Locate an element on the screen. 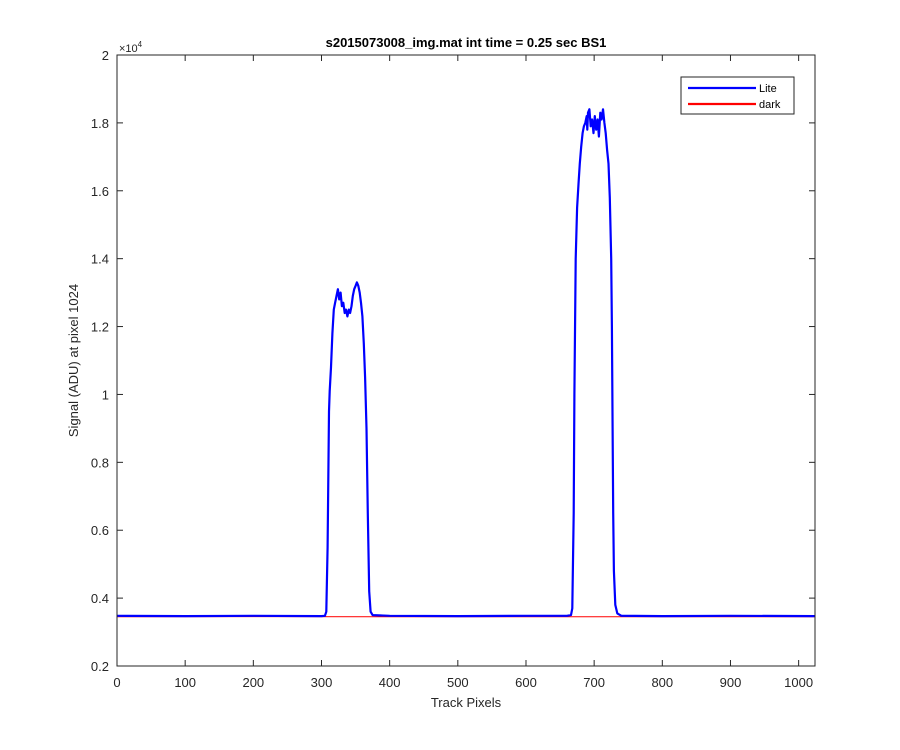 The width and height of the screenshot is (900, 750). x-tick-label: 500 is located at coordinates (458, 682).